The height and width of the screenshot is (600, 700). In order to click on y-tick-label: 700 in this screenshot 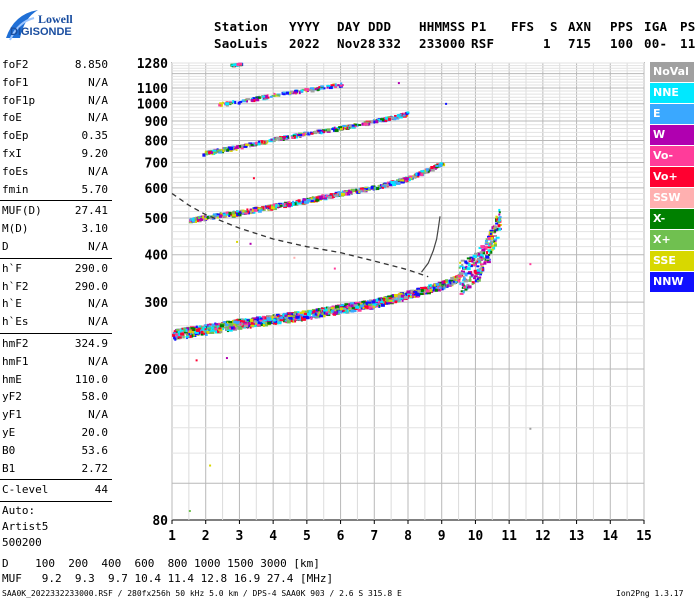, I will do `click(157, 163)`.